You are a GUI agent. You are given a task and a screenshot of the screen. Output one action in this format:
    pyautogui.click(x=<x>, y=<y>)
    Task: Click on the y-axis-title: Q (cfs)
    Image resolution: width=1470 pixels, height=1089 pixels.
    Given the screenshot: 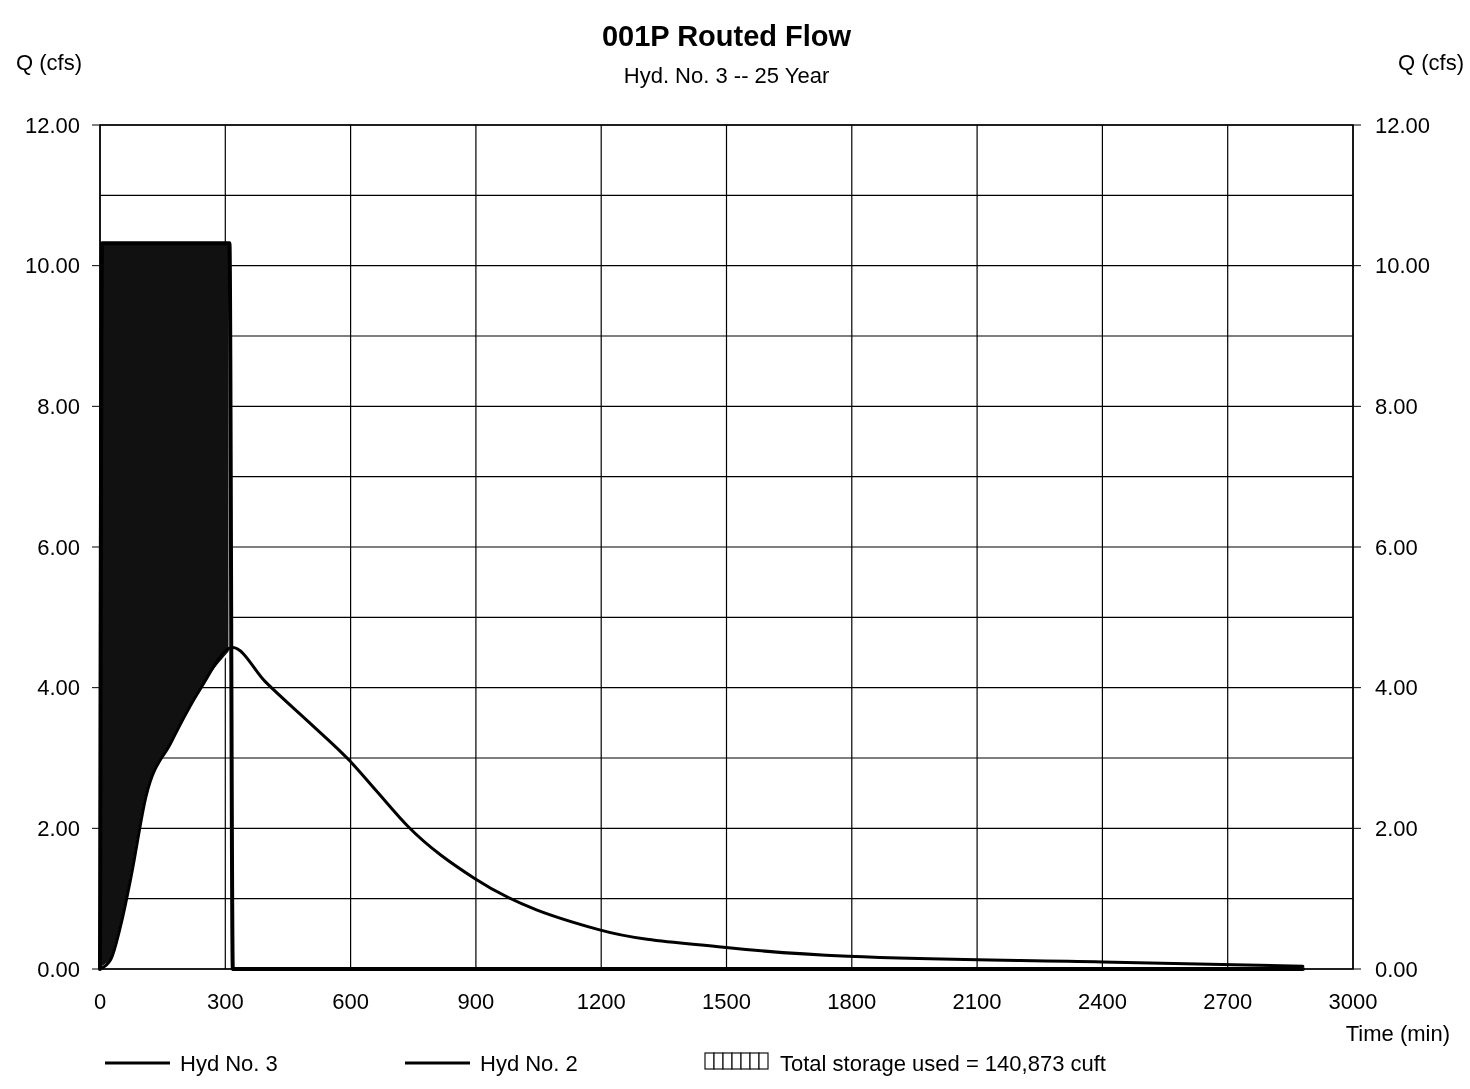 What is the action you would take?
    pyautogui.click(x=49, y=62)
    